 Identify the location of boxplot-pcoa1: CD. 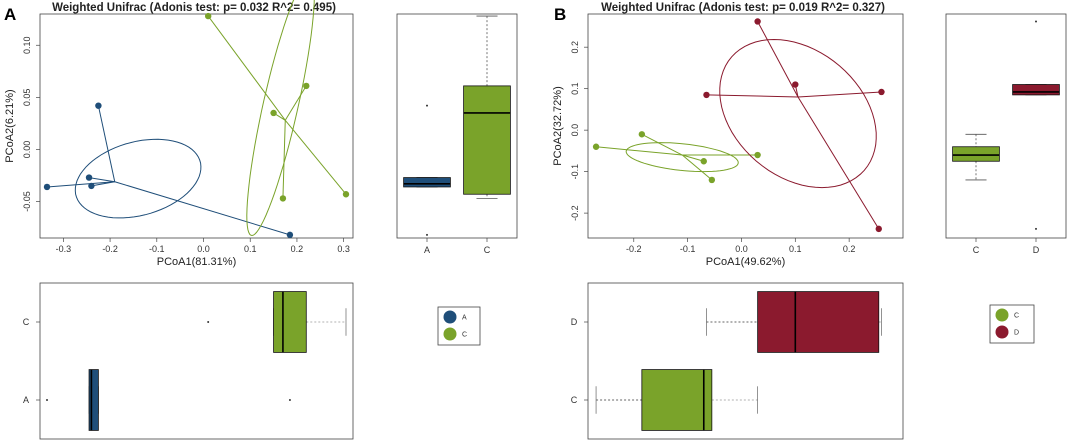
(737, 361).